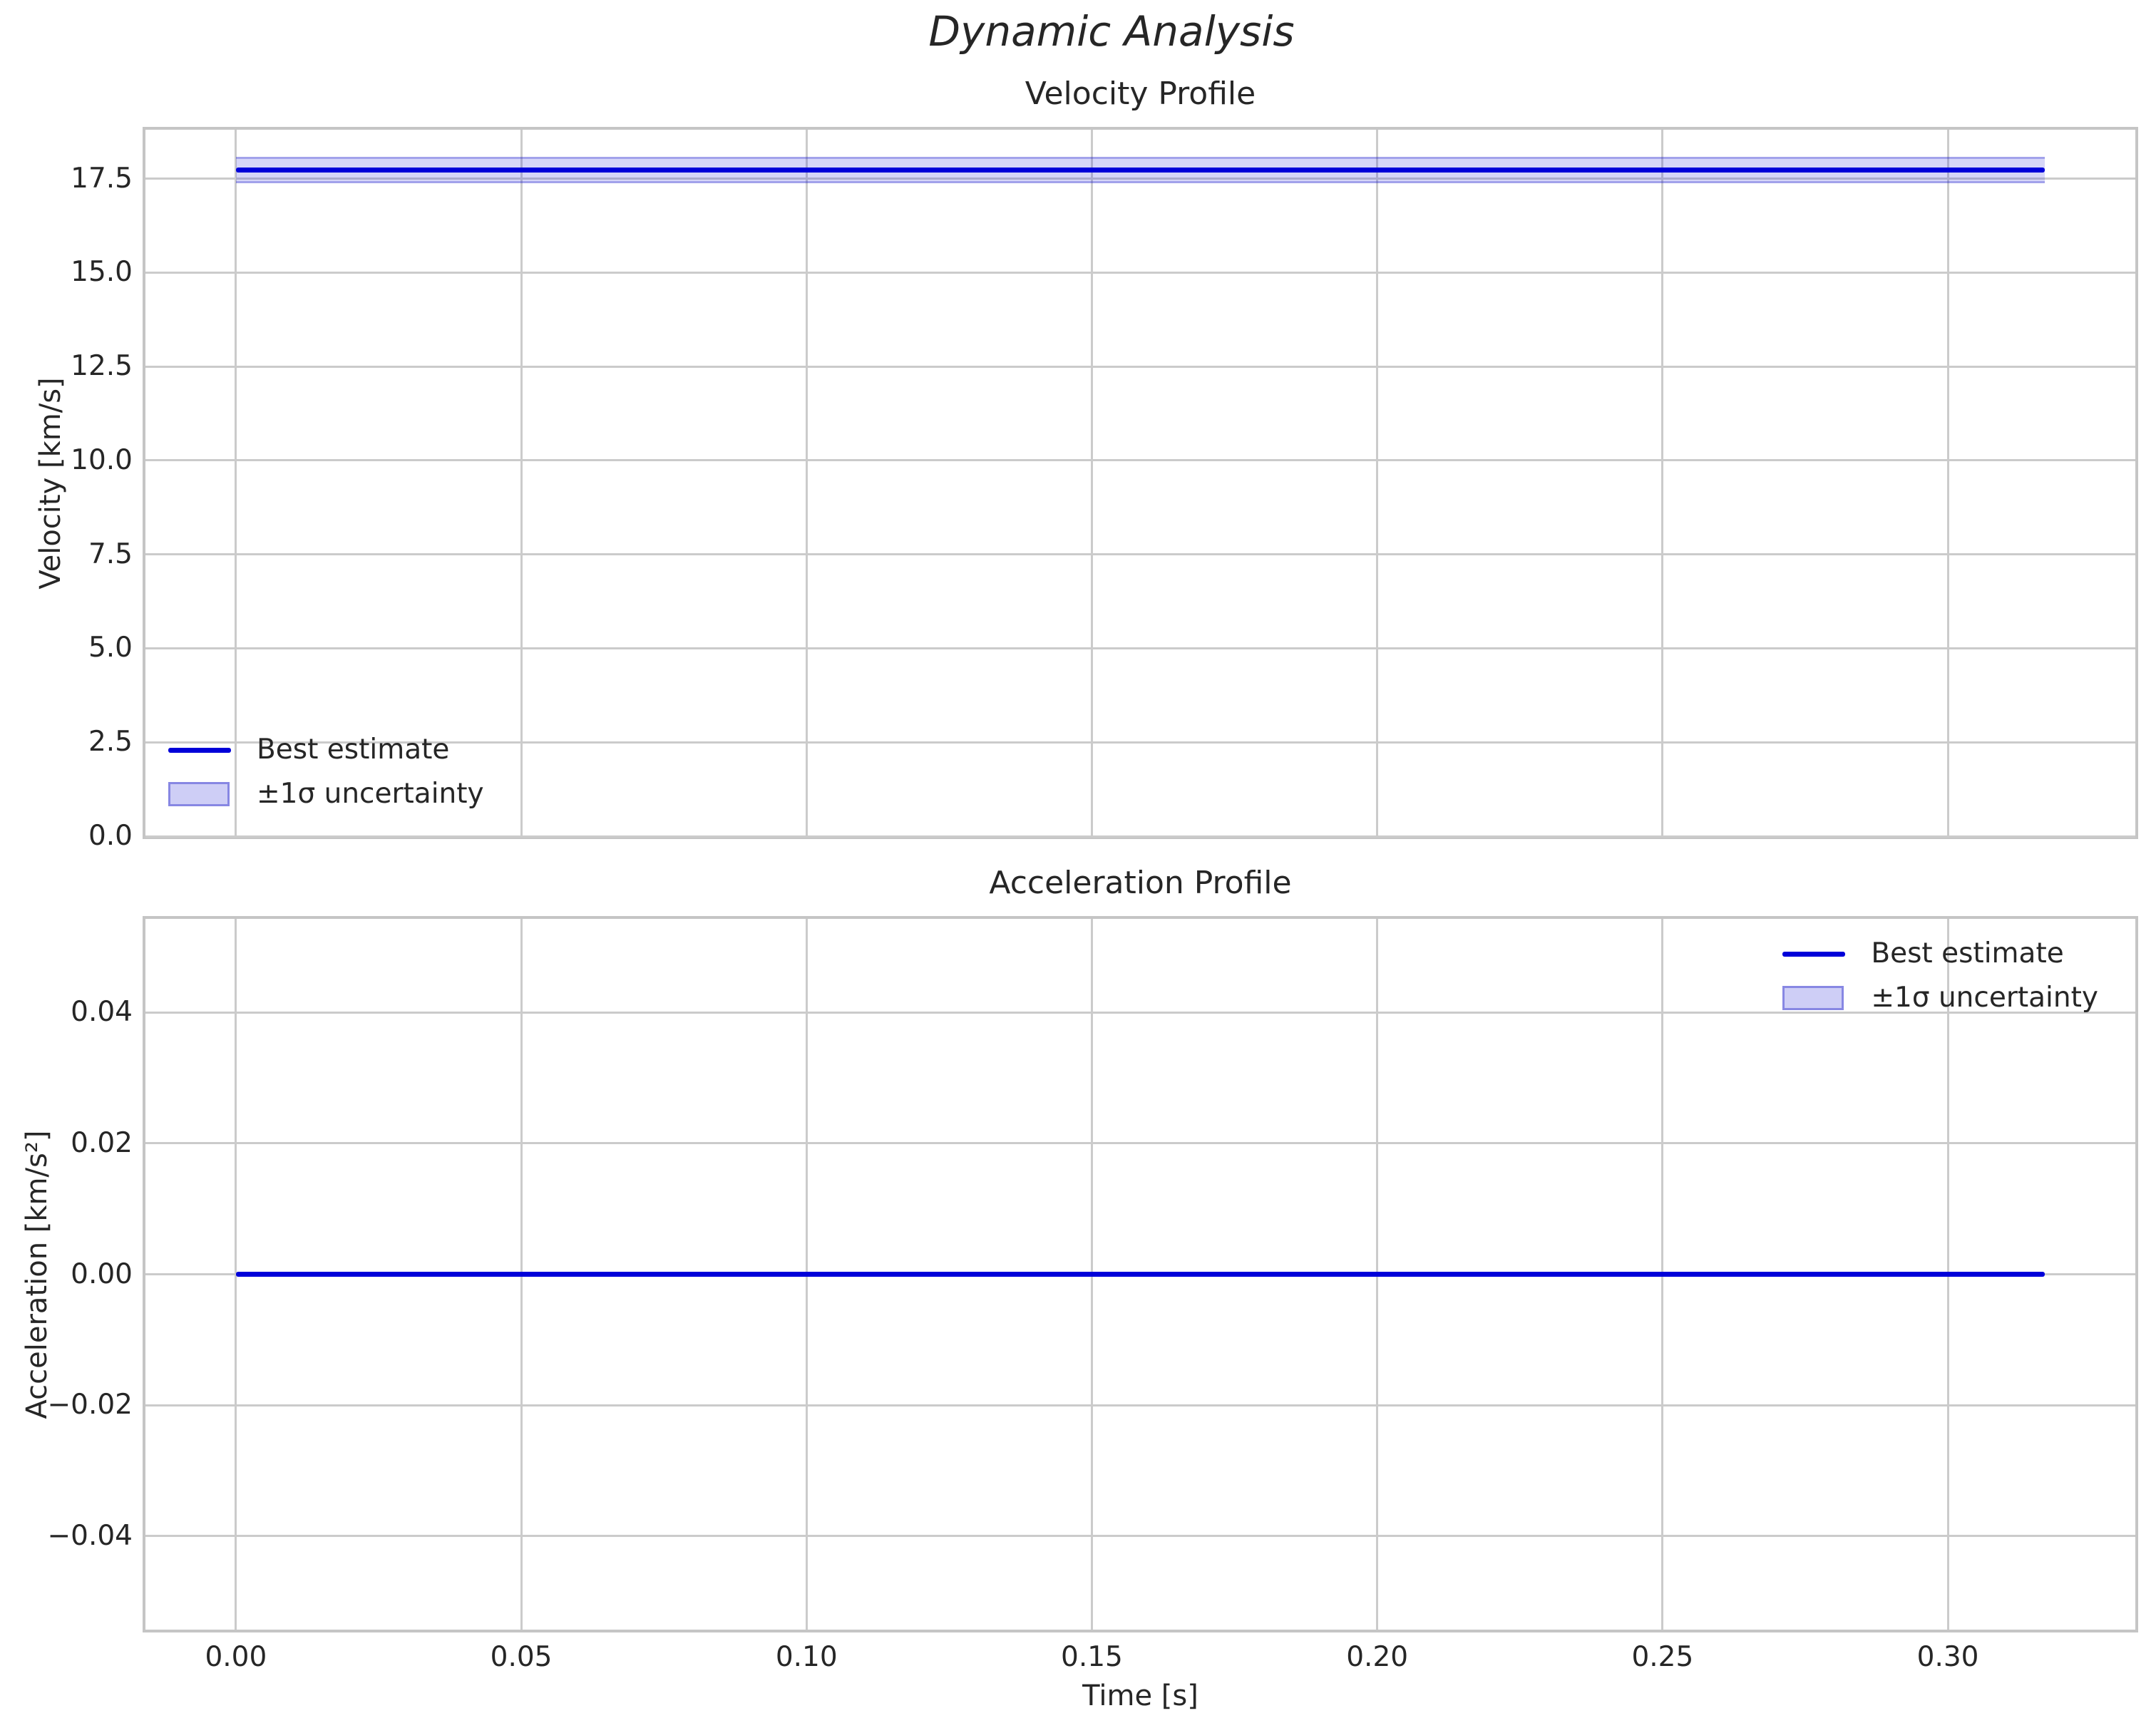 Image resolution: width=2156 pixels, height=1728 pixels. What do you see at coordinates (1662, 1657) in the screenshot?
I see `x-tick-label: 0.25` at bounding box center [1662, 1657].